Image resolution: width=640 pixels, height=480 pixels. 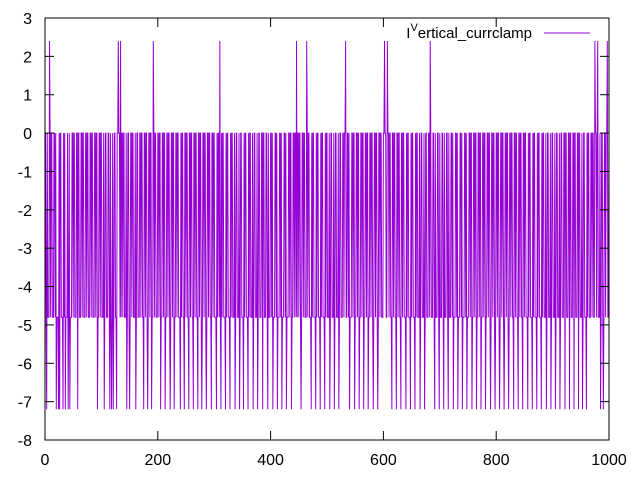 What do you see at coordinates (25, 249) in the screenshot?
I see `y-tick-label-6: -3` at bounding box center [25, 249].